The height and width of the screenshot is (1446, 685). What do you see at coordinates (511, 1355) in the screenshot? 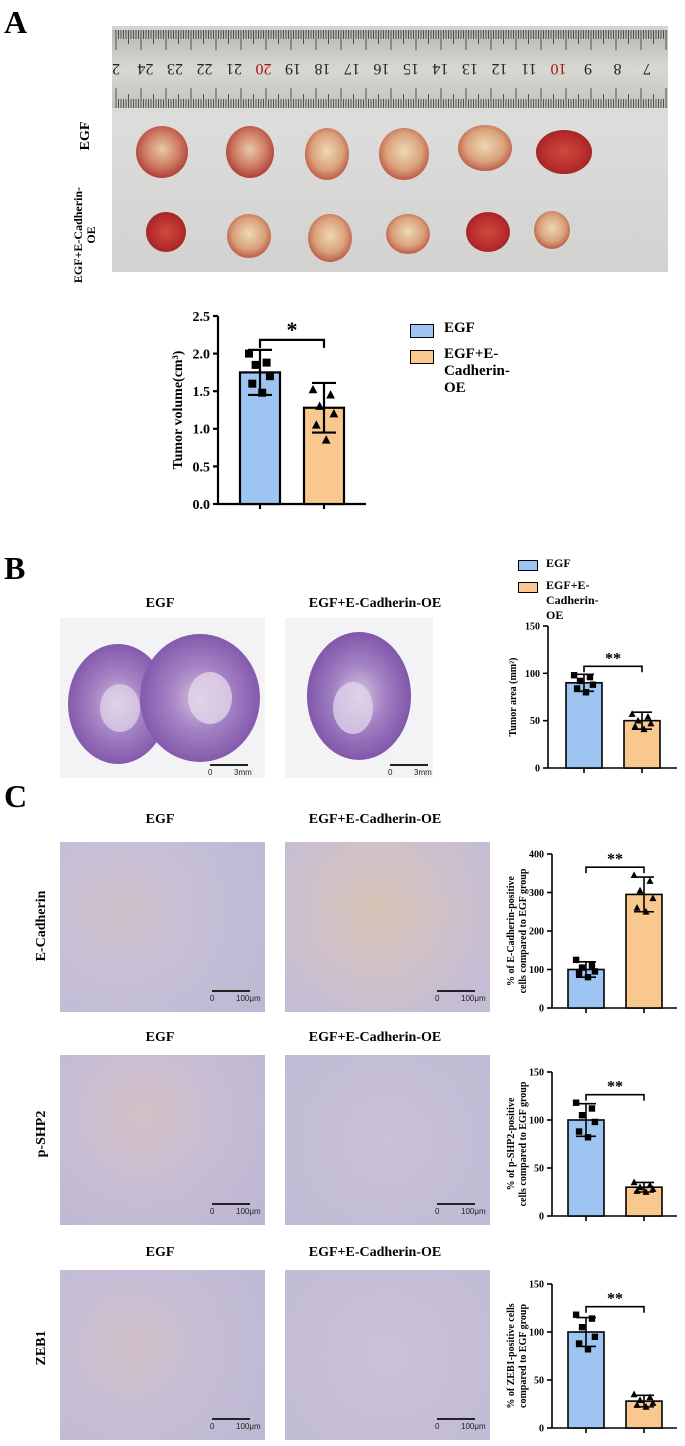
I see `y-axis-label: % of ZEB1-positive cells` at bounding box center [511, 1355].